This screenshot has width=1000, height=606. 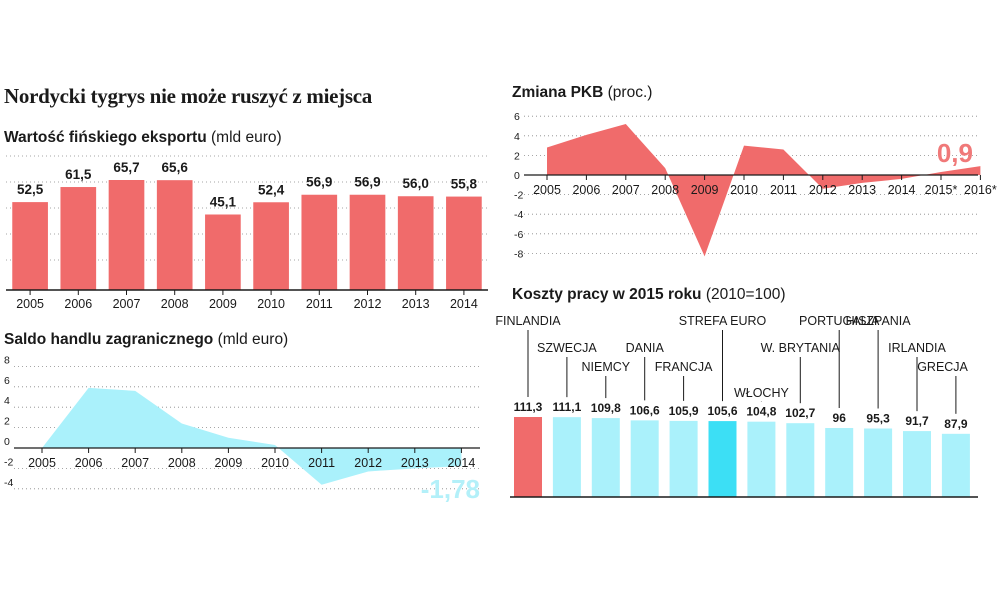 What do you see at coordinates (862, 190) in the screenshot?
I see `gdp-year-label: 2013` at bounding box center [862, 190].